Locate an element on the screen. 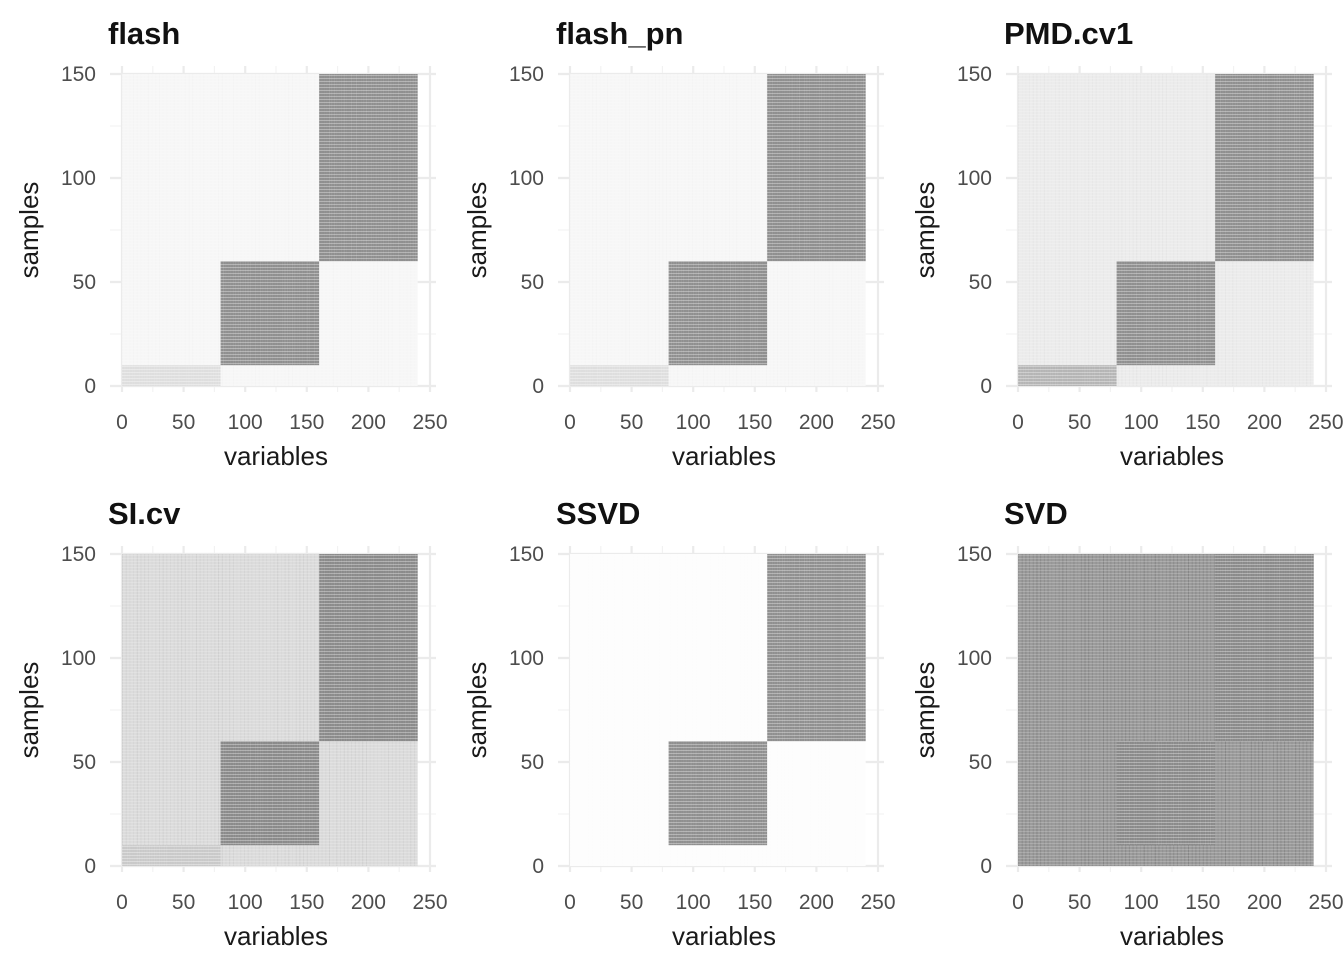 The height and width of the screenshot is (960, 1344). panel-title: SVD is located at coordinates (1036, 513).